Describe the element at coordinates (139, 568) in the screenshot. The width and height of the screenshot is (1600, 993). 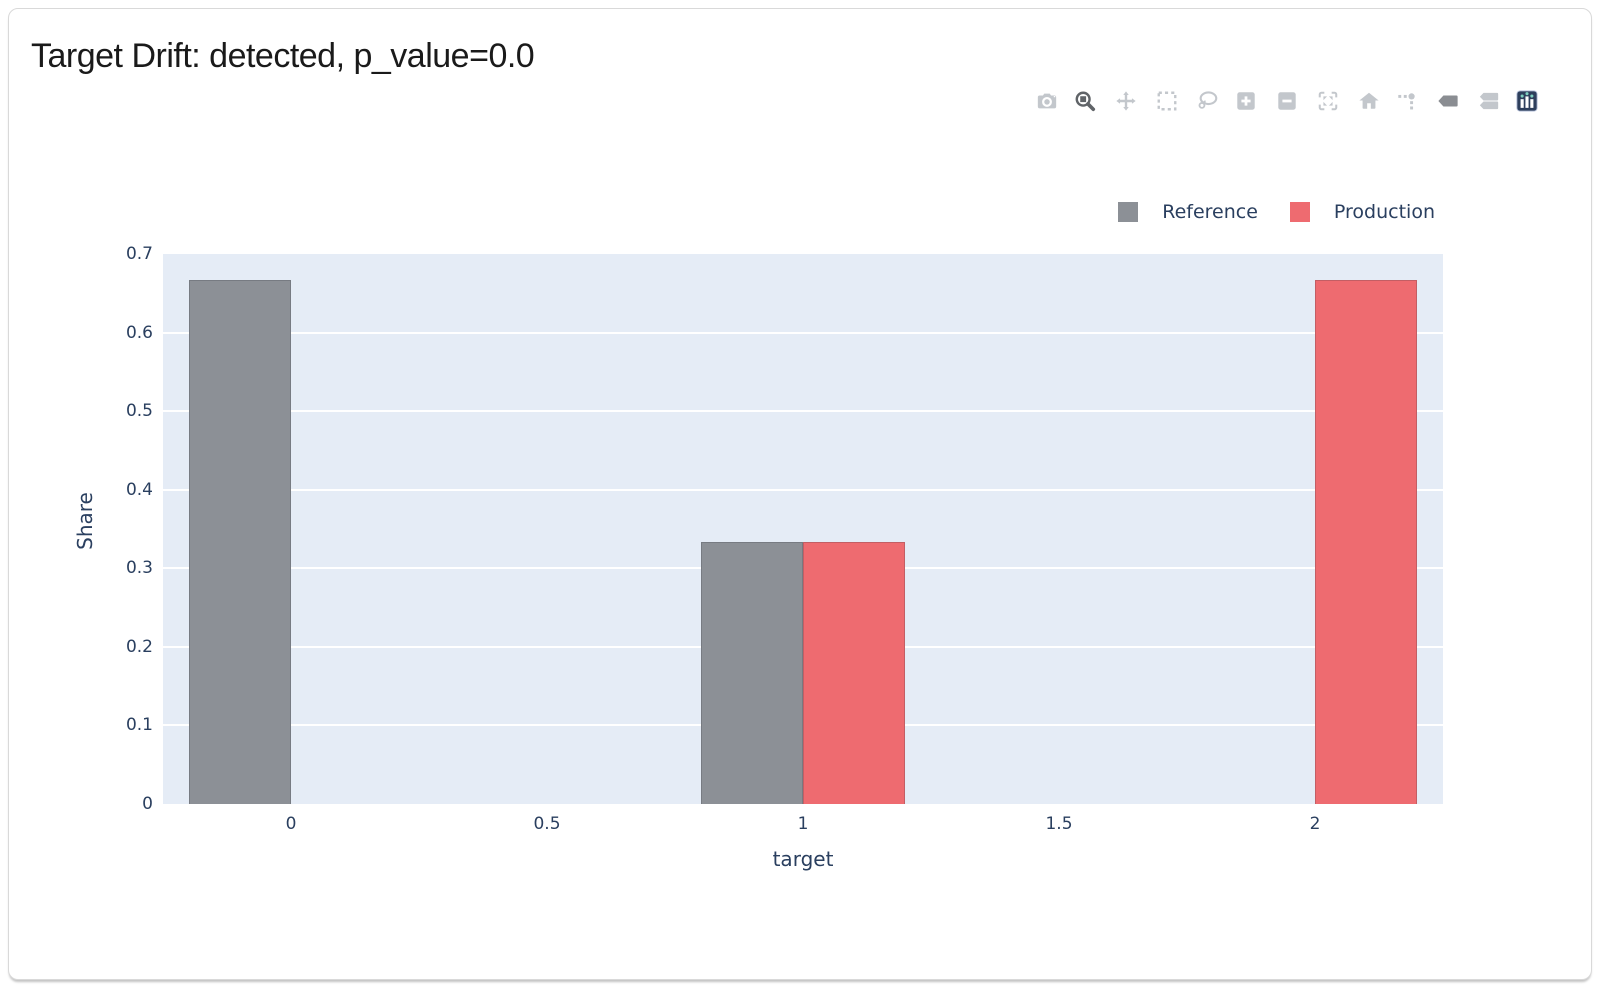
I see `y-tick-label: 0.3` at that location.